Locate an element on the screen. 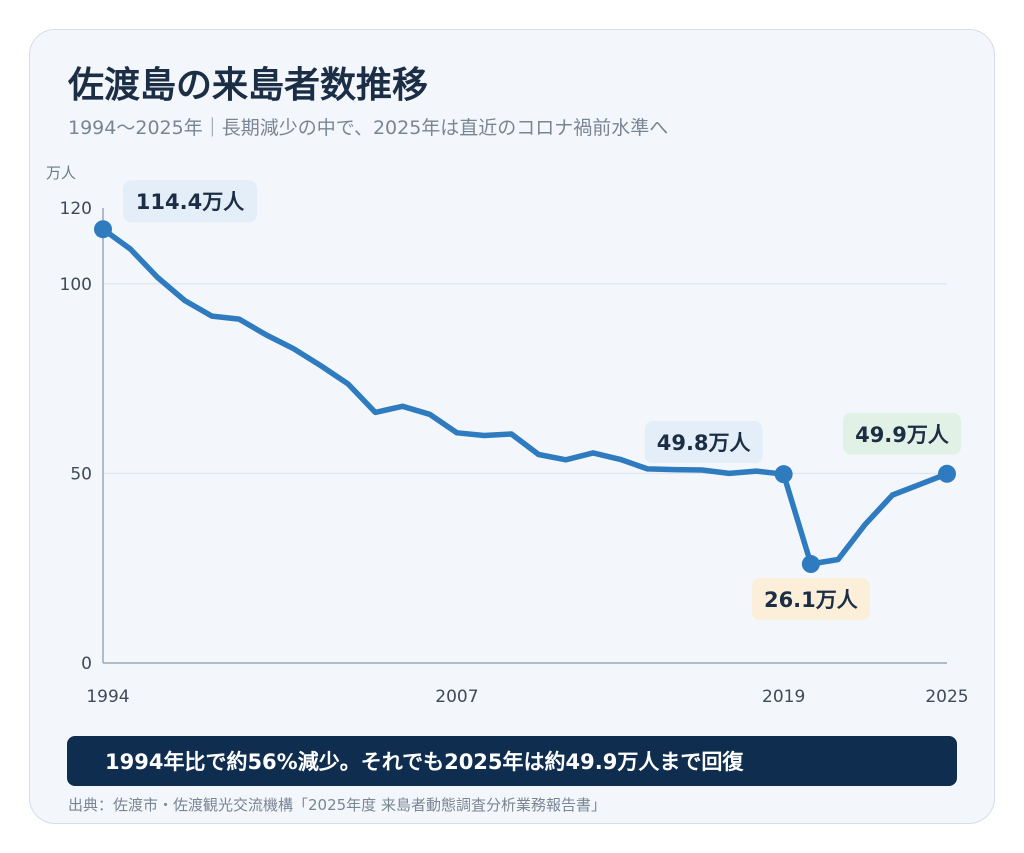 Image resolution: width=1024 pixels, height=853 pixels. data-point-2019 is located at coordinates (783, 474).